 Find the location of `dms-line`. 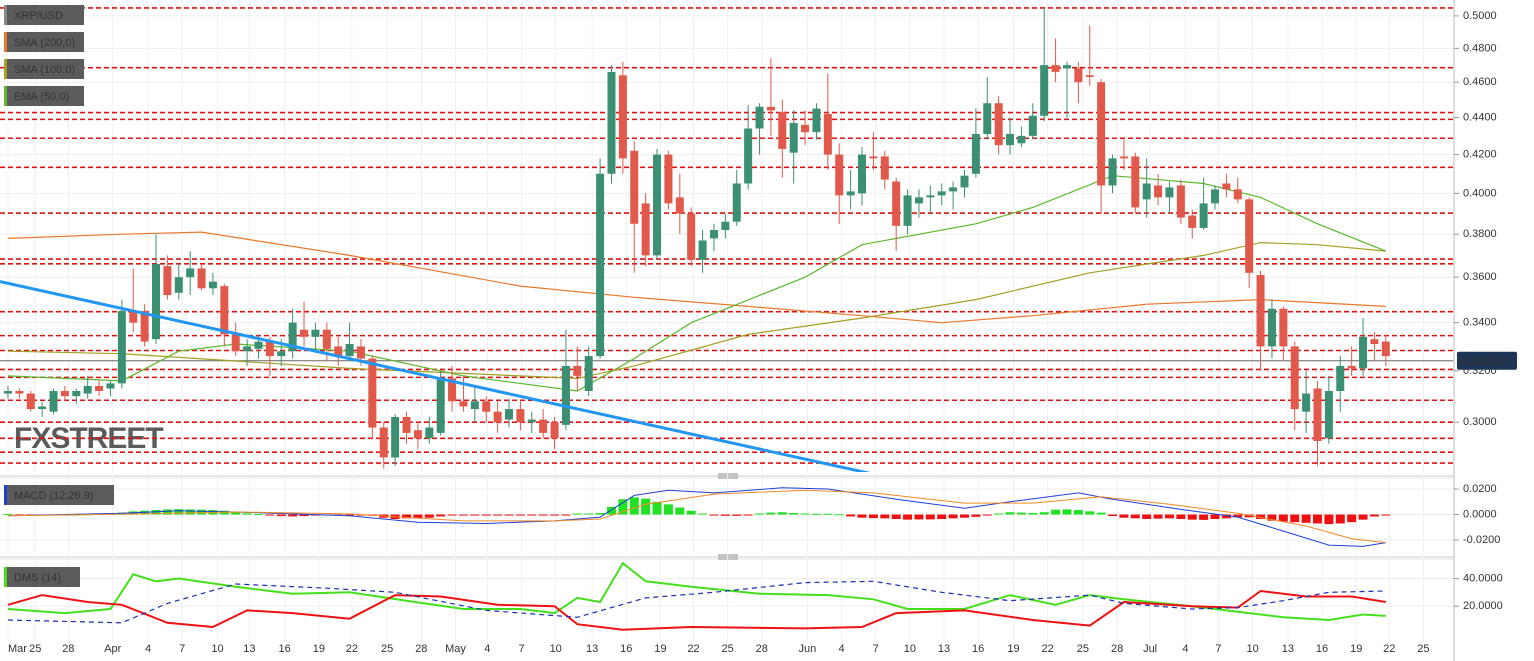

dms-line is located at coordinates (696, 610).